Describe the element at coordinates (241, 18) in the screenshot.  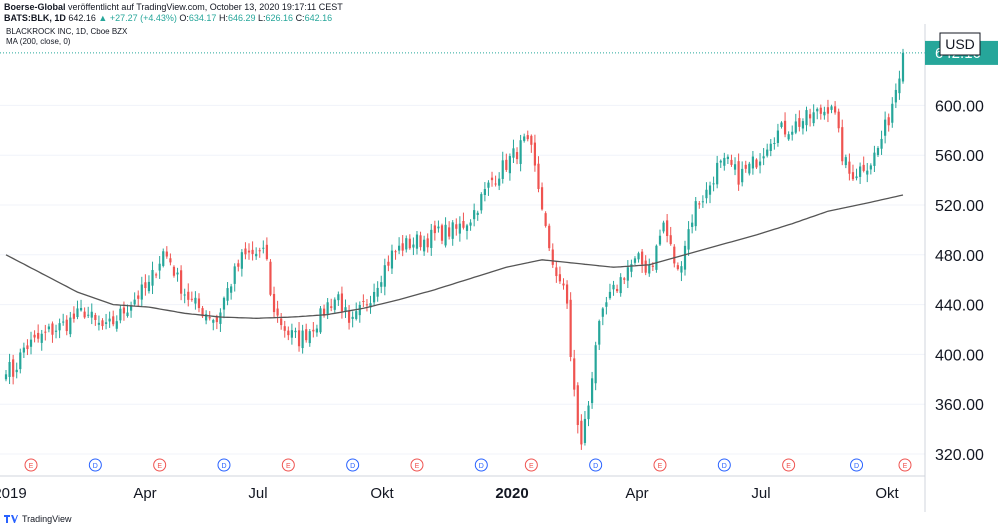
I see `high-value: 646.29` at that location.